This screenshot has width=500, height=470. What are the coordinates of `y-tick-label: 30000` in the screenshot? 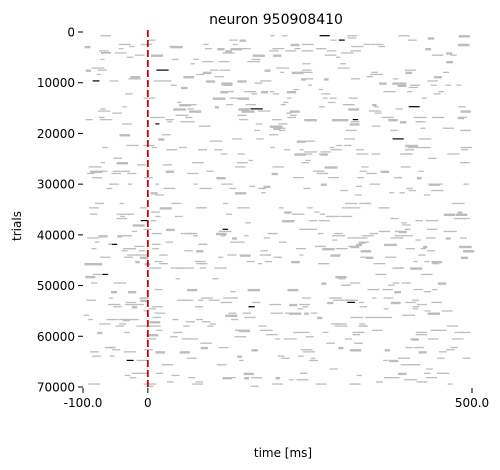 It's located at (56, 185).